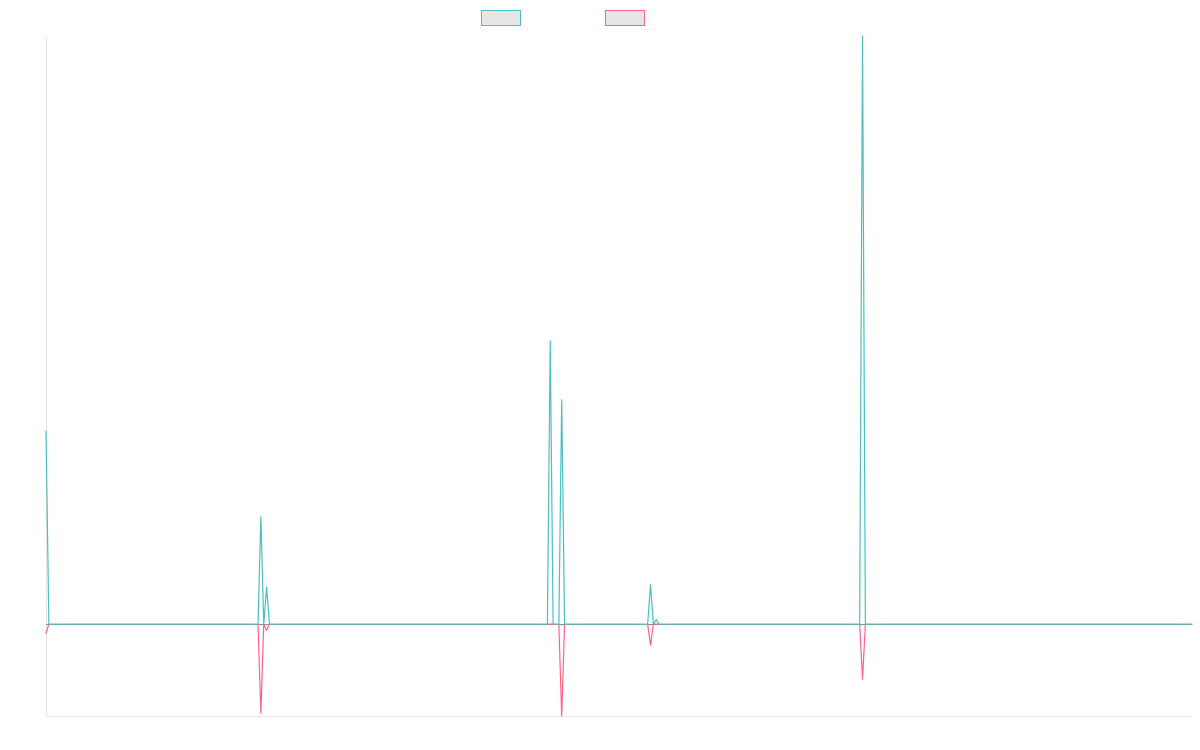 The height and width of the screenshot is (750, 1200). I want to click on legend, so click(563, 18).